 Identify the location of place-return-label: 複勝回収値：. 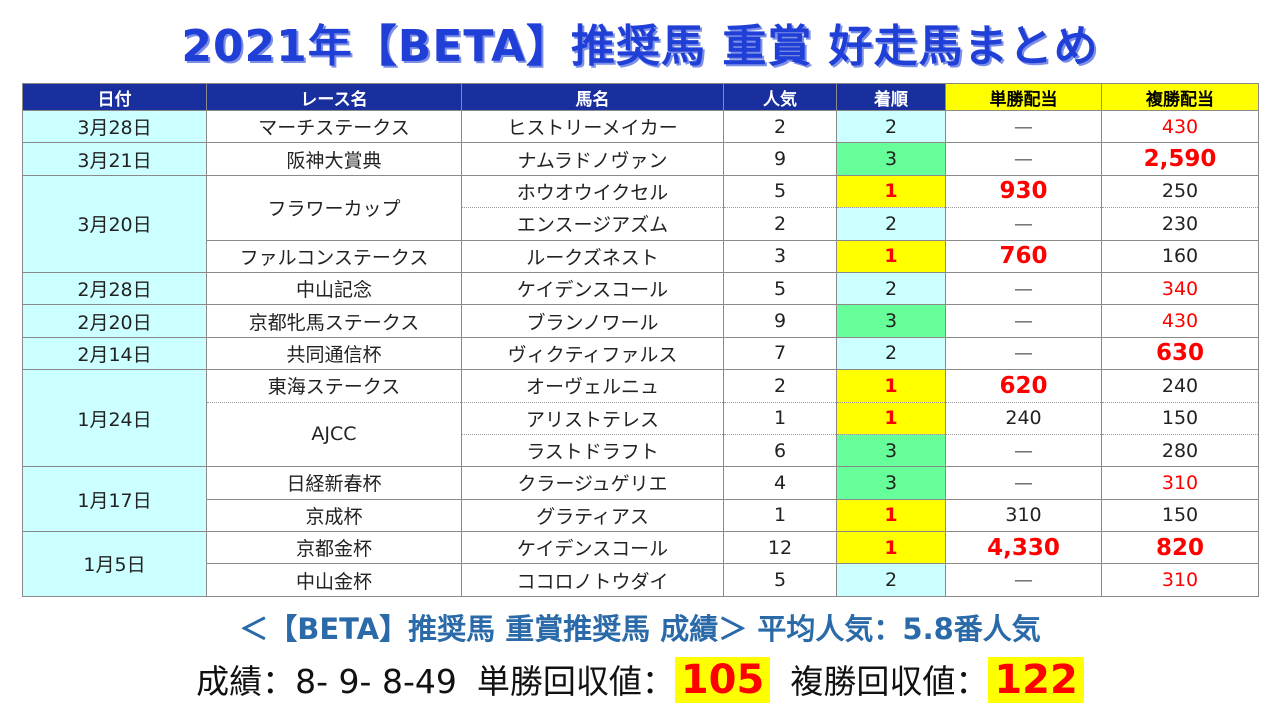
(889, 681).